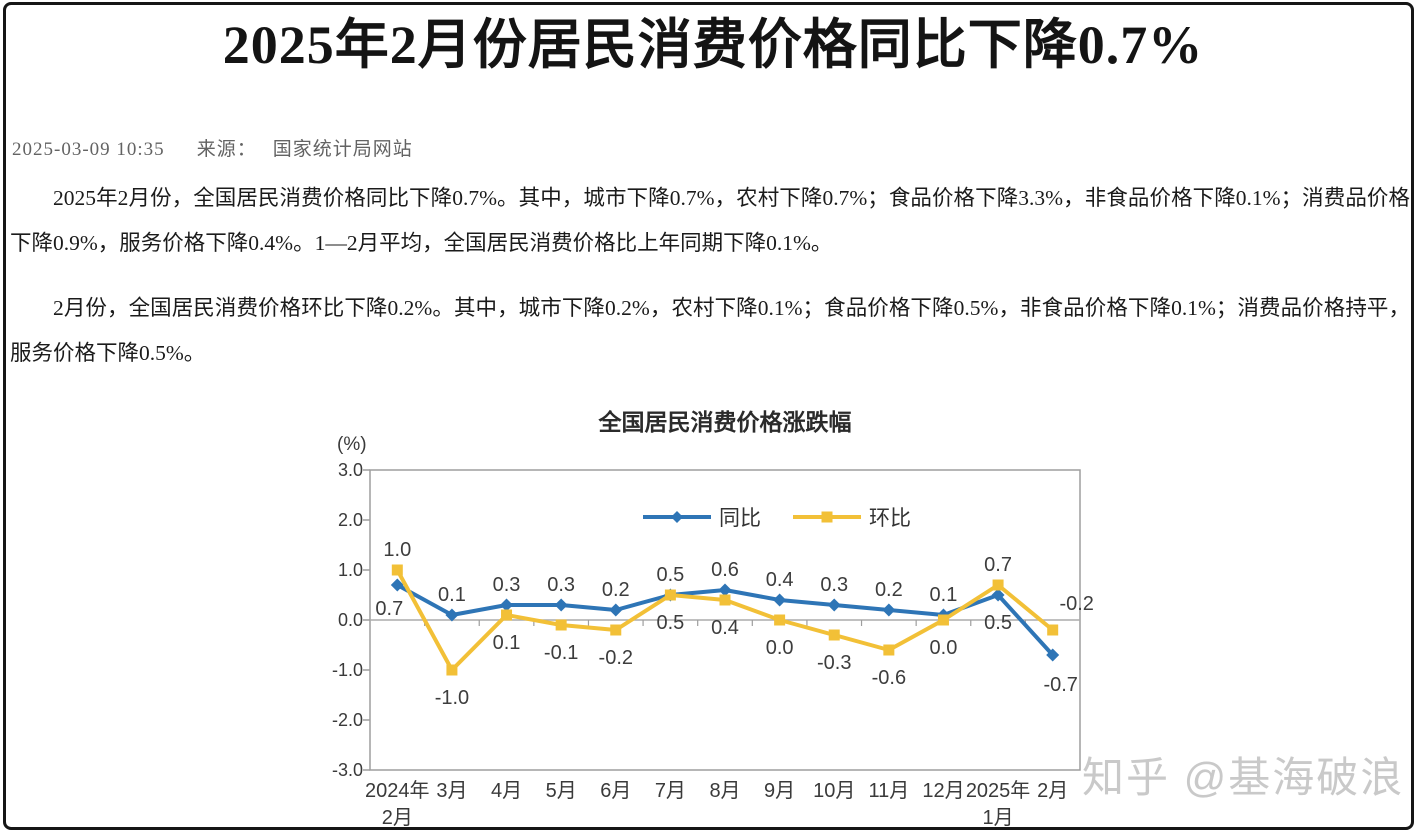 The width and height of the screenshot is (1426, 836). I want to click on x-axis-category-label: 2025年, so click(998, 790).